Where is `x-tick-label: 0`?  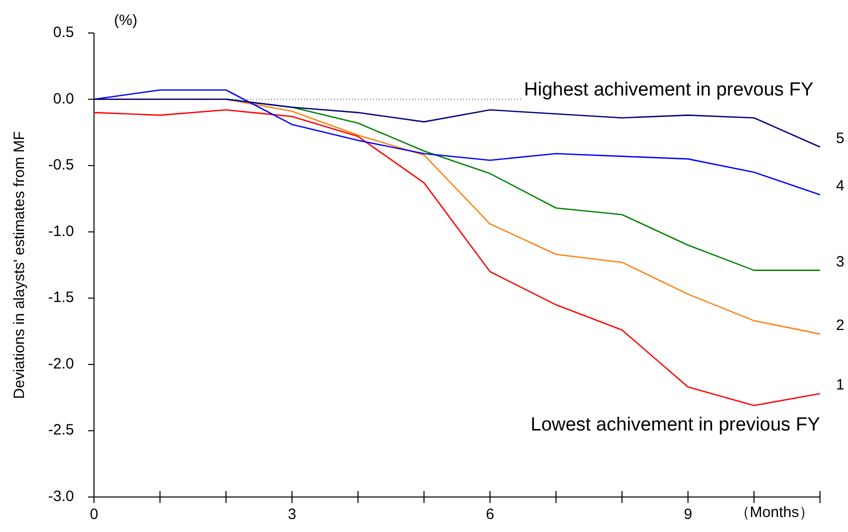
x-tick-label: 0 is located at coordinates (94, 514).